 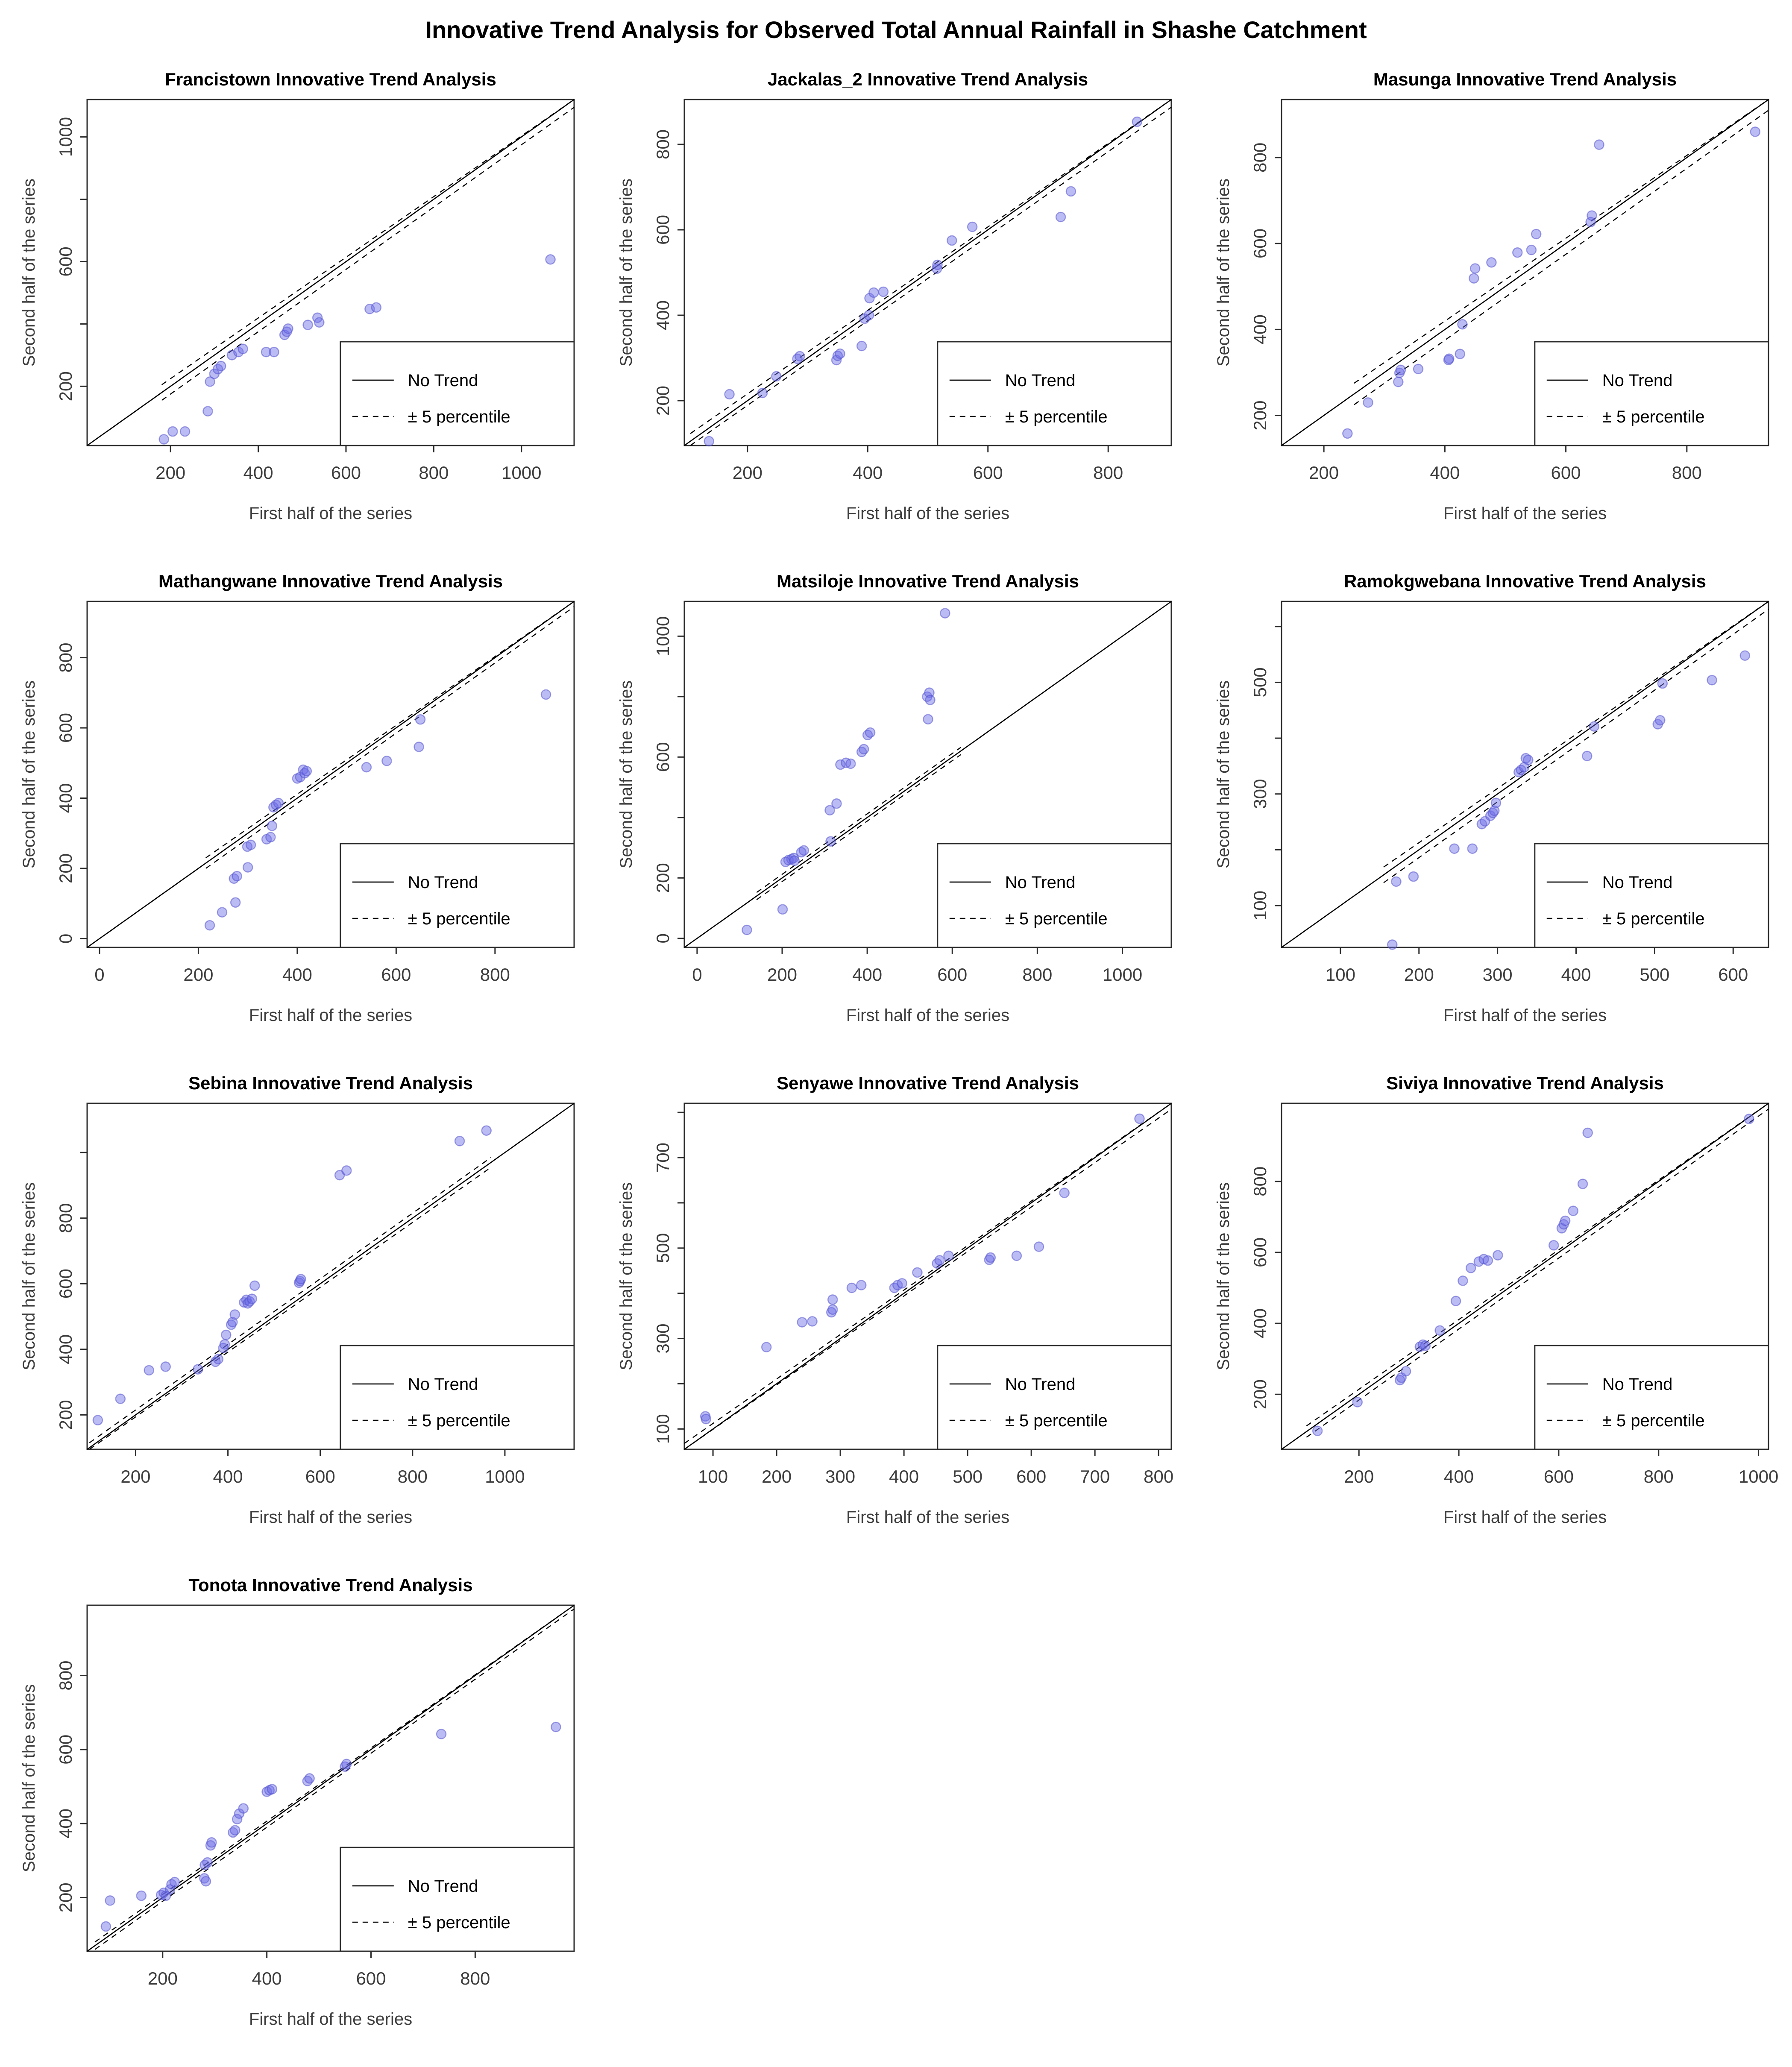 I want to click on y-tick-label: 500, so click(x=663, y=1248).